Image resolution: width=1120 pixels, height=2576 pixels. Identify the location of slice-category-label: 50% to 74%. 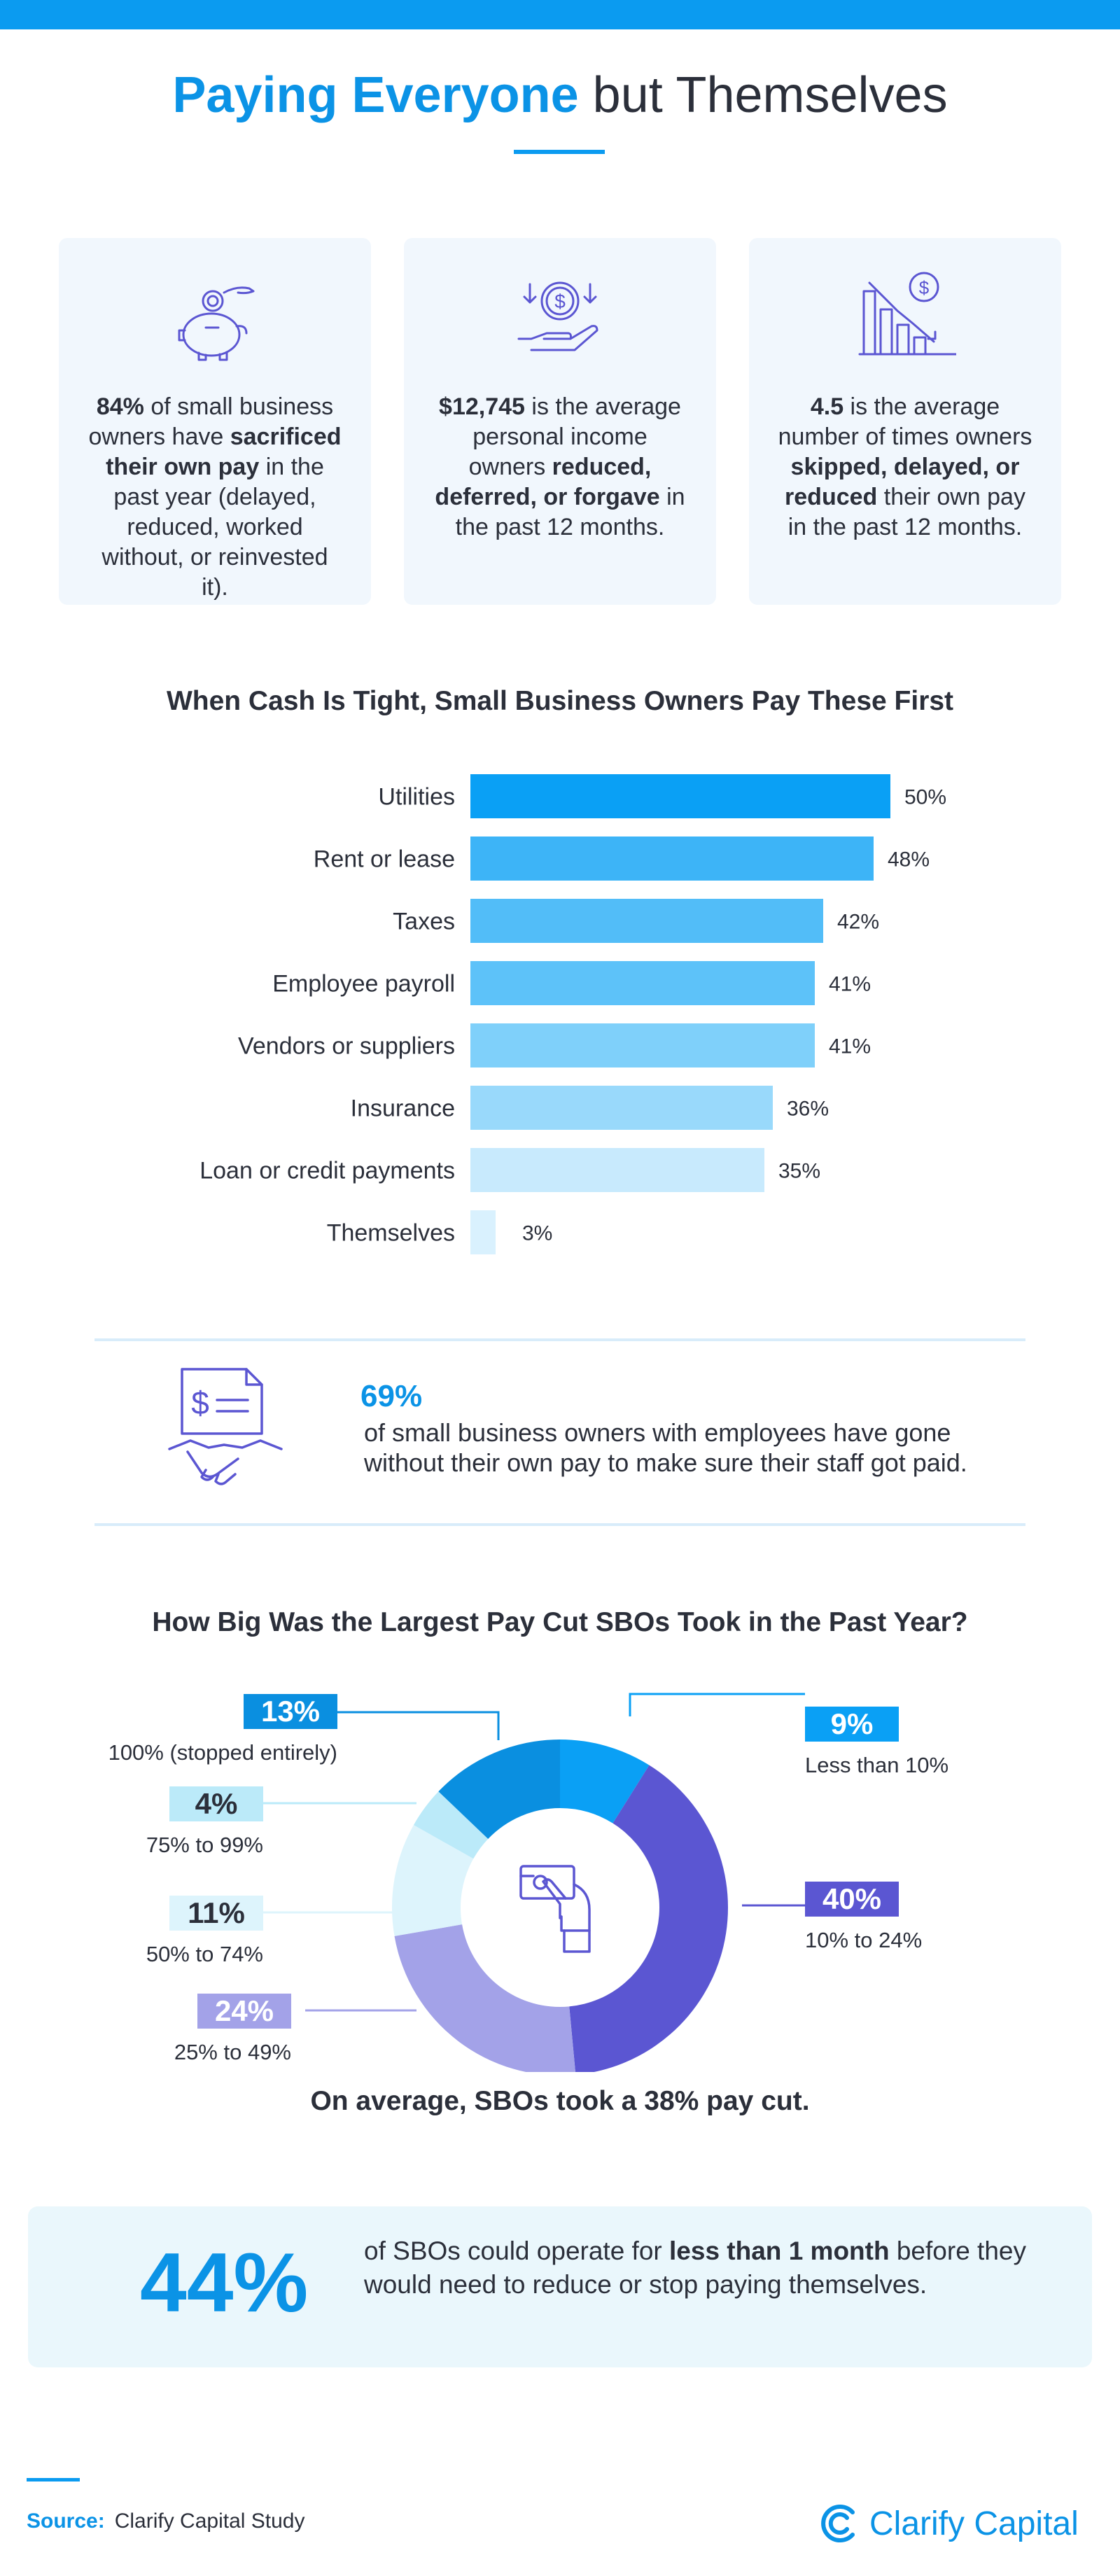
(204, 1954).